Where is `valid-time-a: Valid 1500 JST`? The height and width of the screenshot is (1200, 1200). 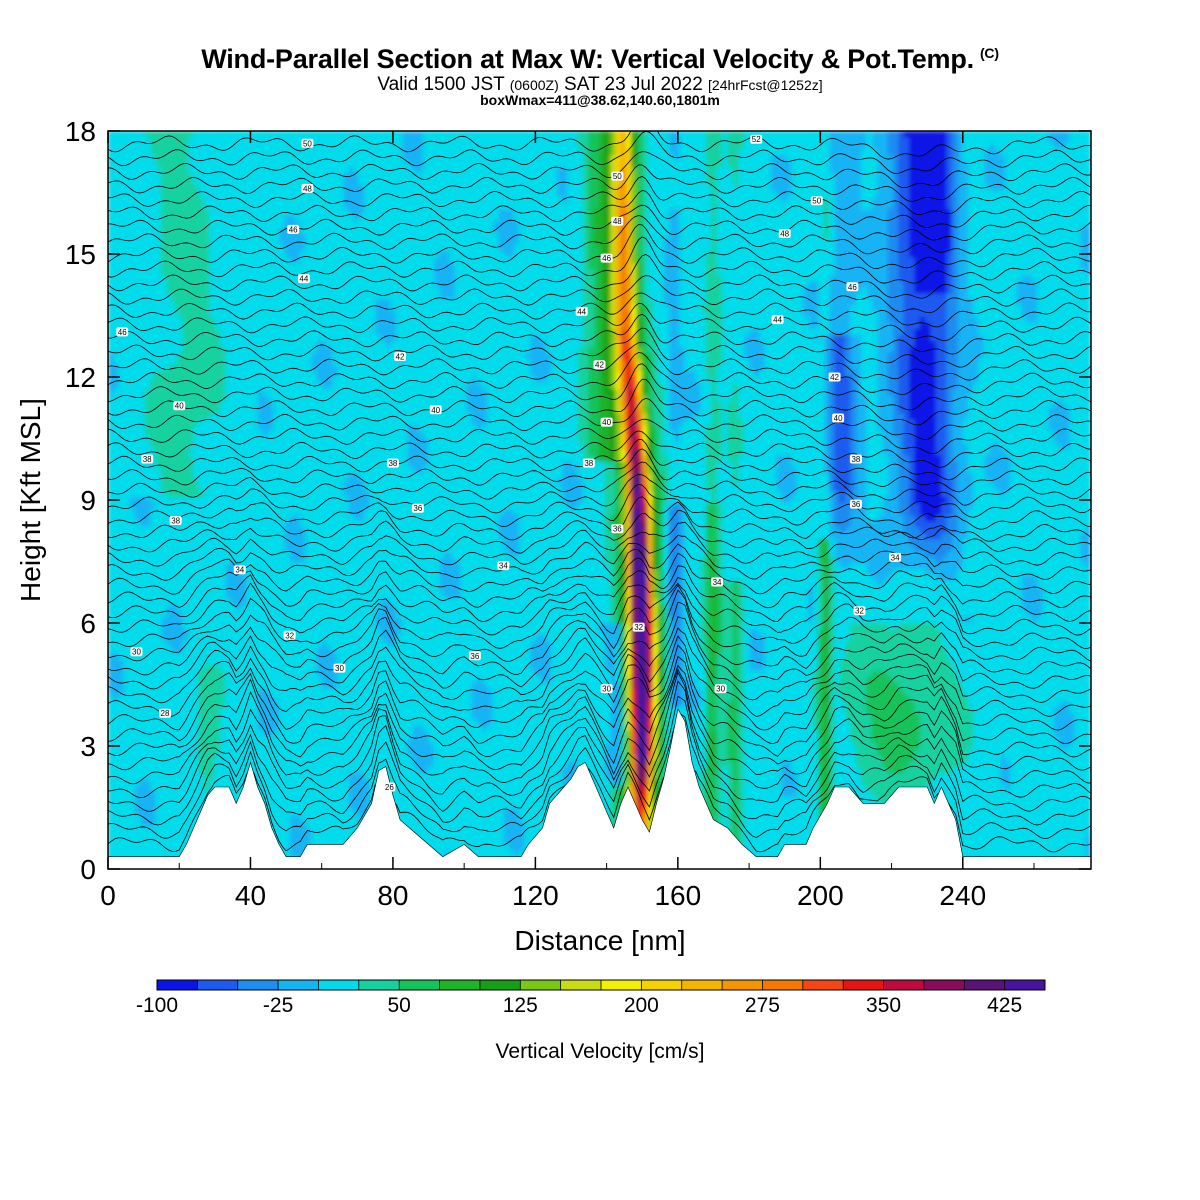 valid-time-a: Valid 1500 JST is located at coordinates (441, 84).